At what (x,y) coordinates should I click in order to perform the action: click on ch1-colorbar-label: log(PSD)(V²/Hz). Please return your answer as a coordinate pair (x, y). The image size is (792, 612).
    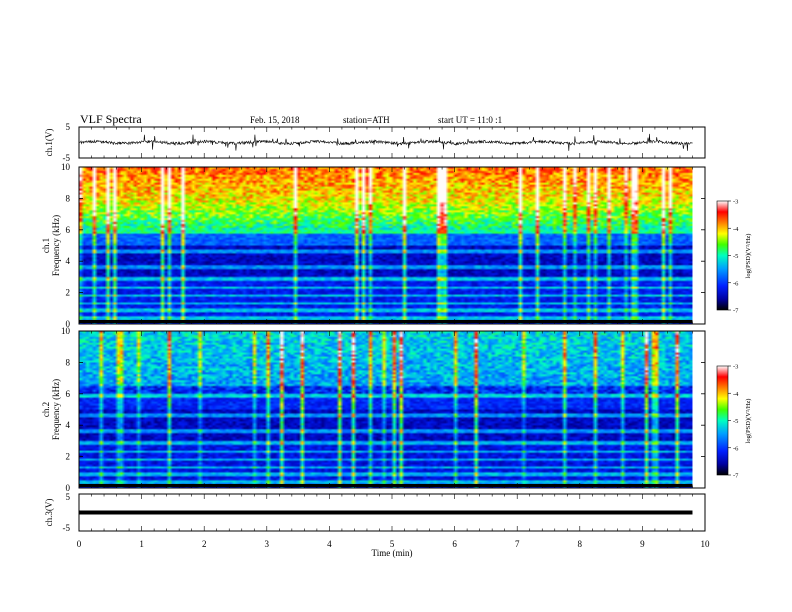
    Looking at the image, I should click on (748, 256).